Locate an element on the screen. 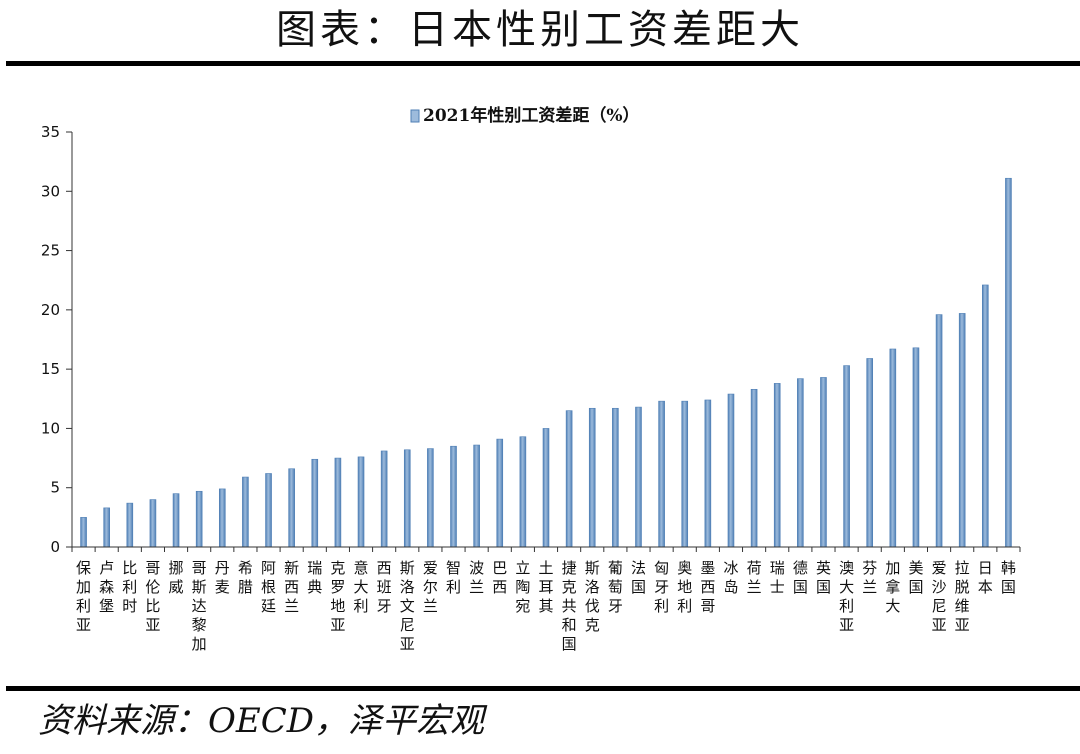 Image resolution: width=1080 pixels, height=754 pixels. x-tick-label-char: 黎 is located at coordinates (199, 625).